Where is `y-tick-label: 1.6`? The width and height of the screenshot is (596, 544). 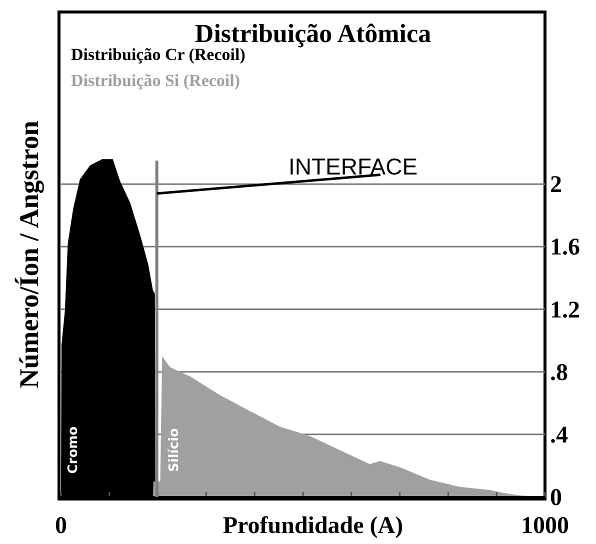
y-tick-label: 1.6 is located at coordinates (565, 247).